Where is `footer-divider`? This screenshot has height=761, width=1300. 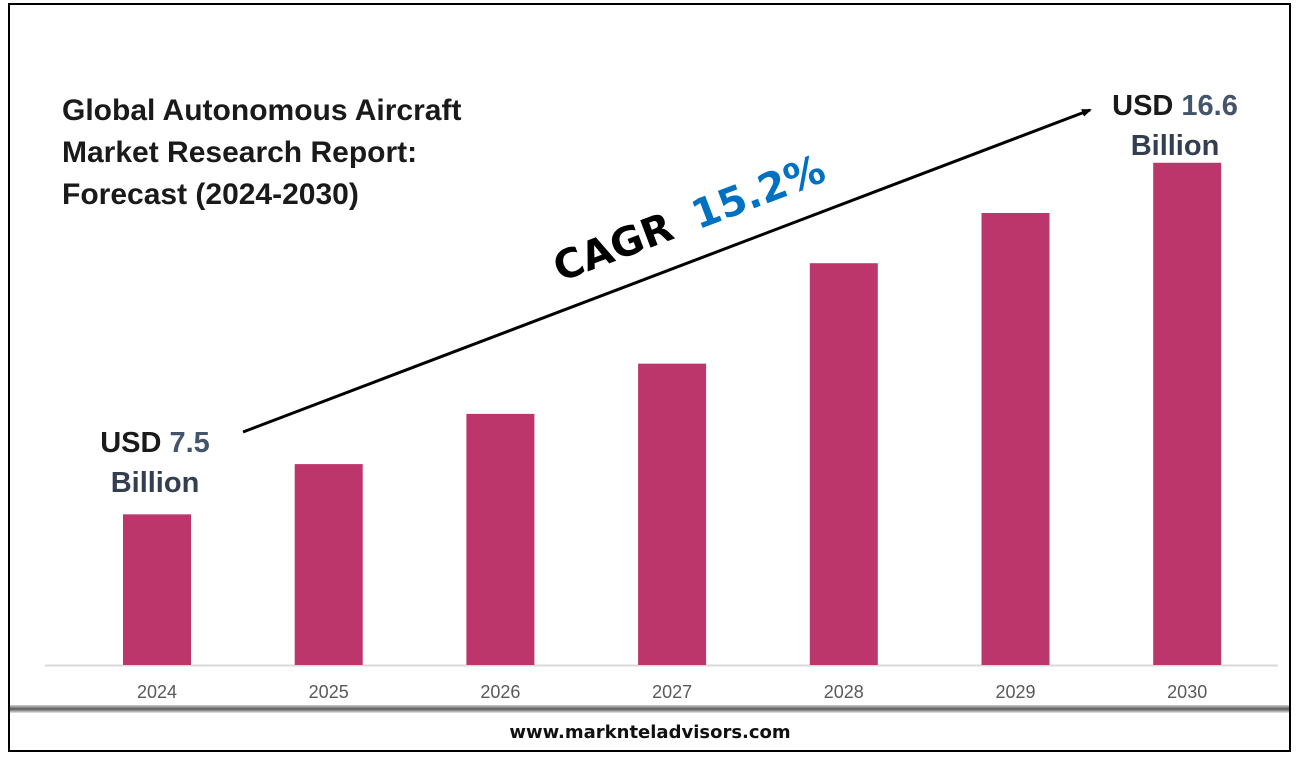 footer-divider is located at coordinates (649, 709).